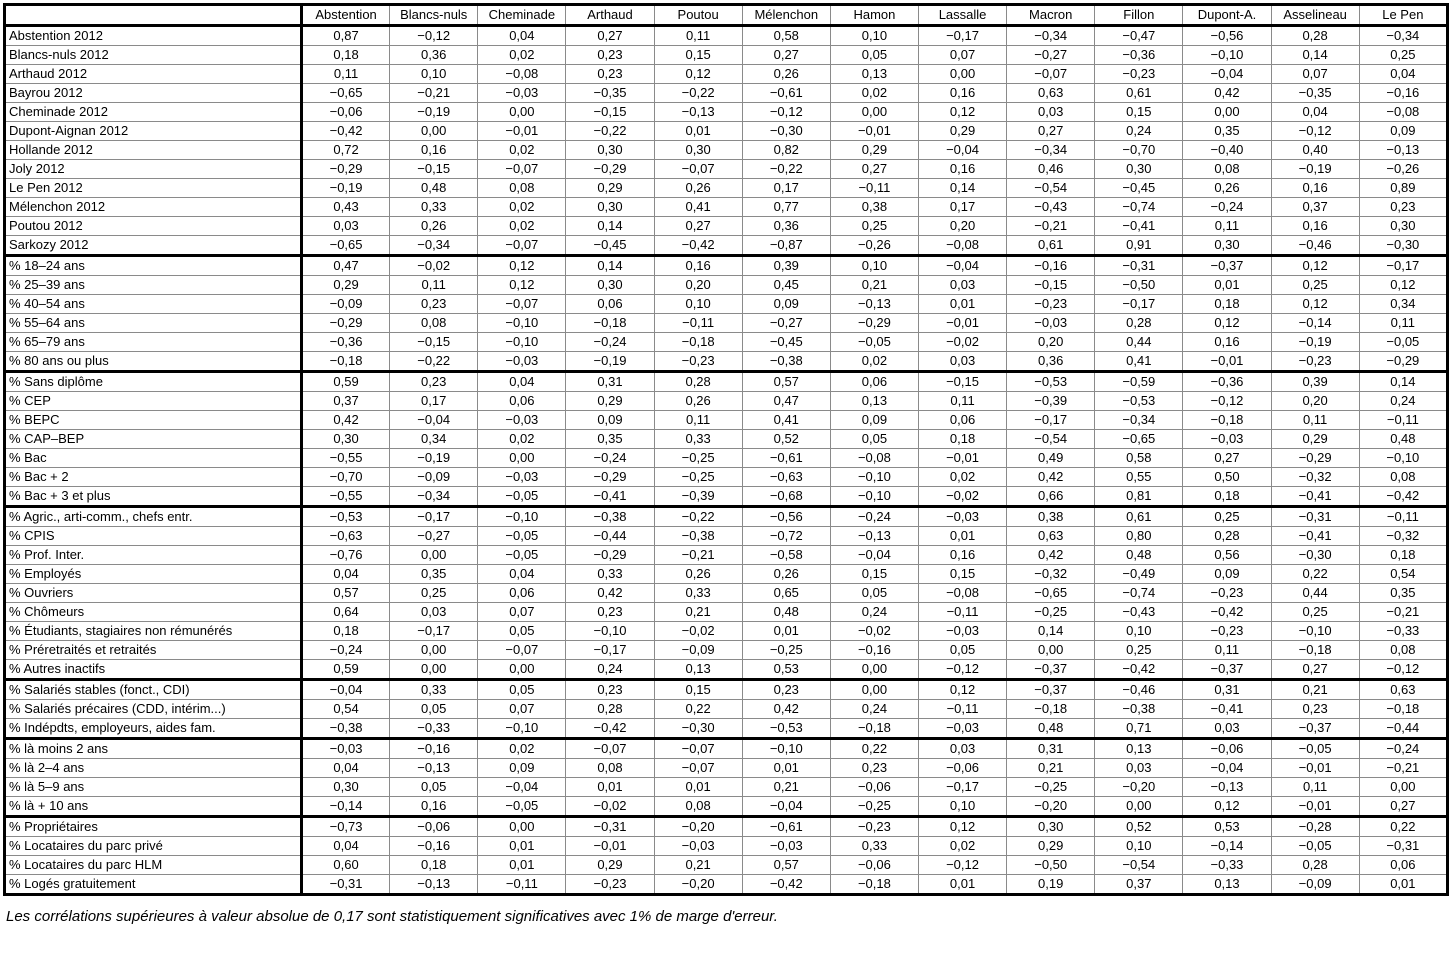 The image size is (1453, 970). What do you see at coordinates (1051, 112) in the screenshot?
I see `cell: 0,03` at bounding box center [1051, 112].